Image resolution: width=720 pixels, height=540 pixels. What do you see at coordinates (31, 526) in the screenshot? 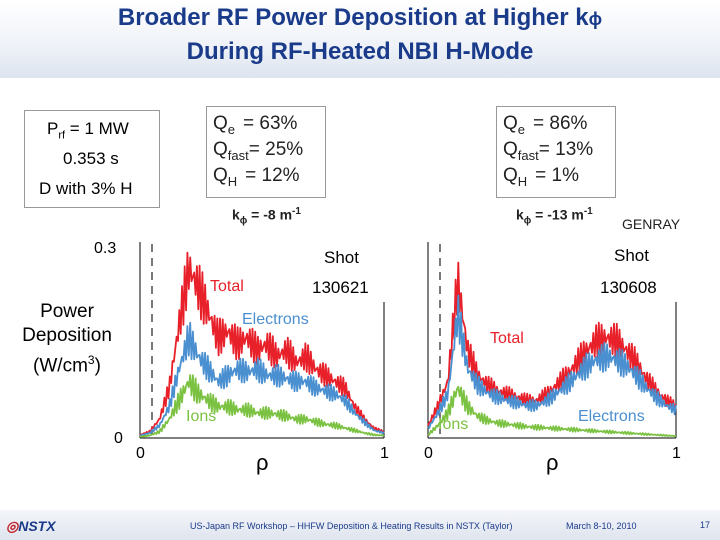
I see `nstx-logo: ◎NSTX` at bounding box center [31, 526].